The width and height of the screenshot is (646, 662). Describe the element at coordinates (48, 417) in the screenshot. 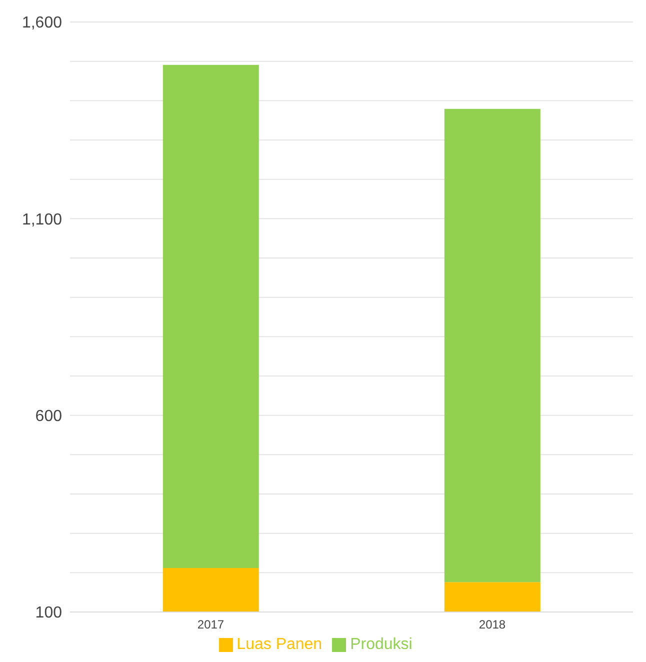

I see `y-tick-label: 600` at that location.